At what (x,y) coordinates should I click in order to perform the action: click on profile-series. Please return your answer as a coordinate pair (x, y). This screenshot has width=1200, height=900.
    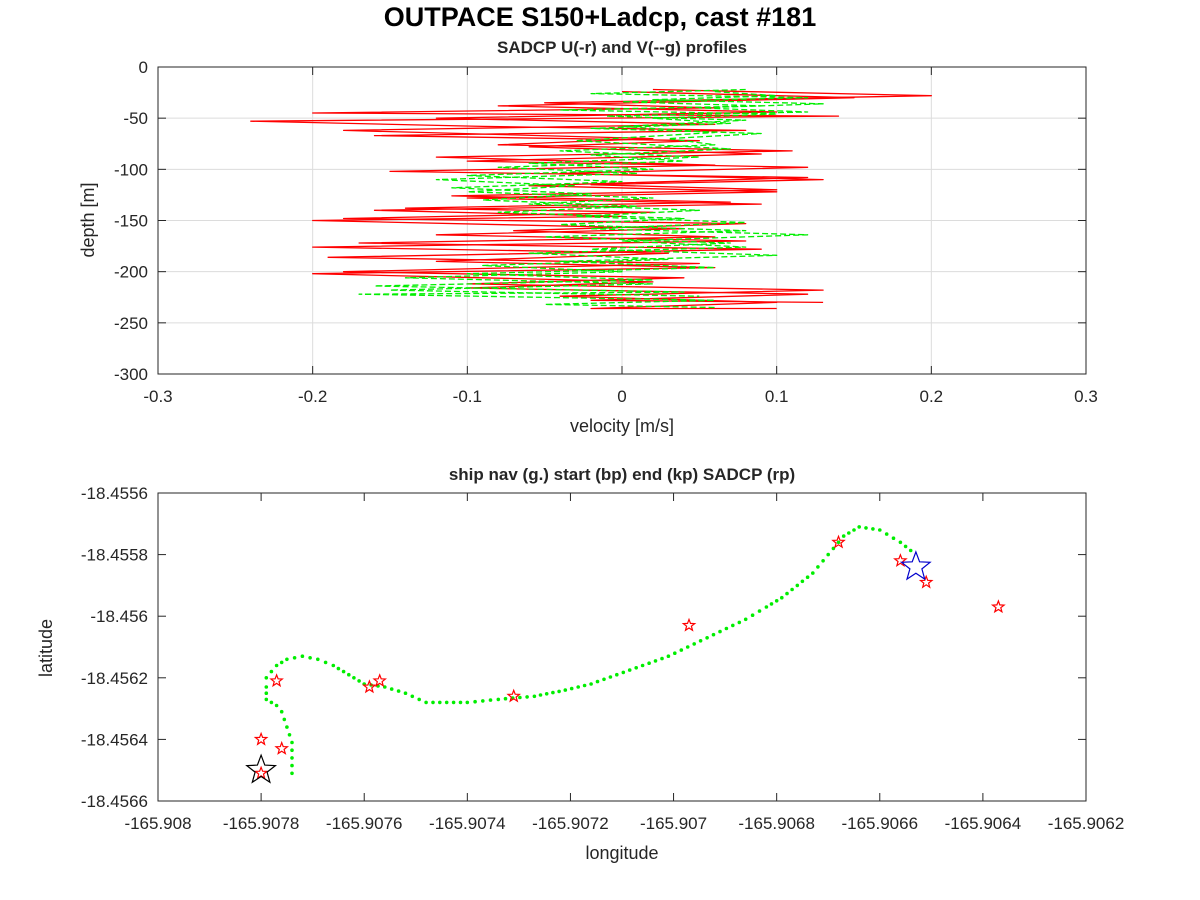
    Looking at the image, I should click on (591, 199).